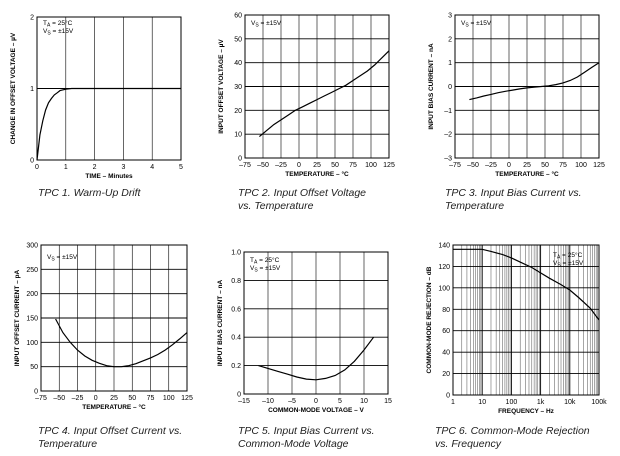 Image resolution: width=620 pixels, height=456 pixels. I want to click on y-tick-label: –3, so click(448, 159).